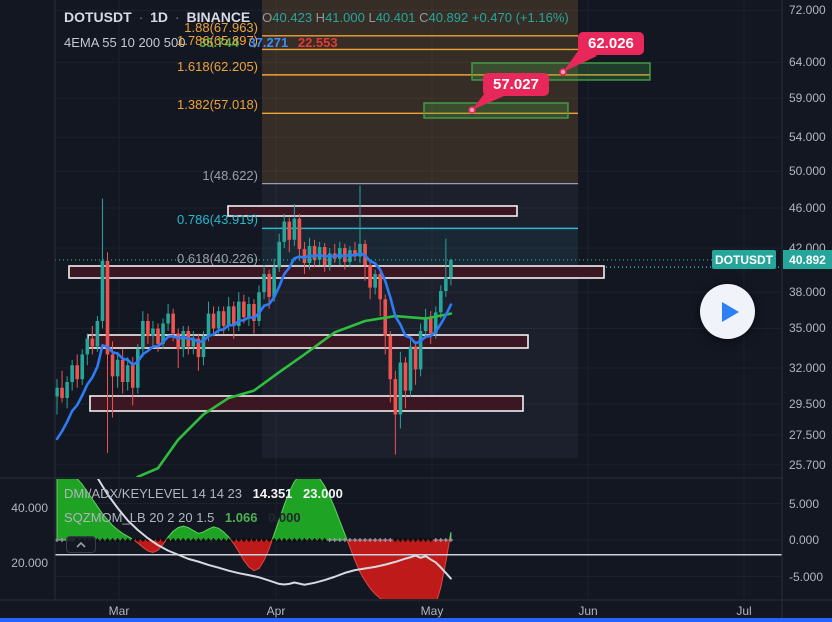 Image resolution: width=832 pixels, height=622 pixels. I want to click on timeframe: 1D, so click(159, 17).